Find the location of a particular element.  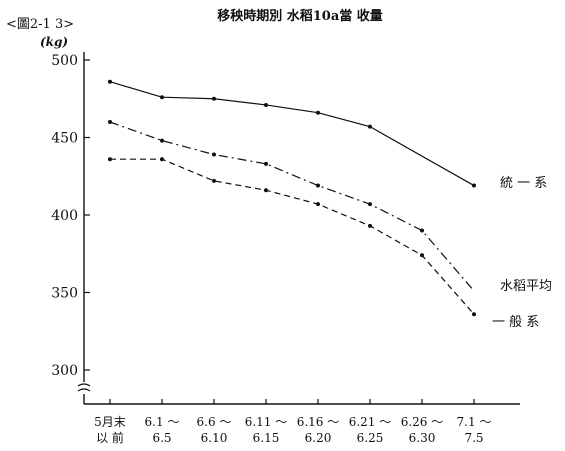

x-tick-label: 6.26 ～ is located at coordinates (422, 422).